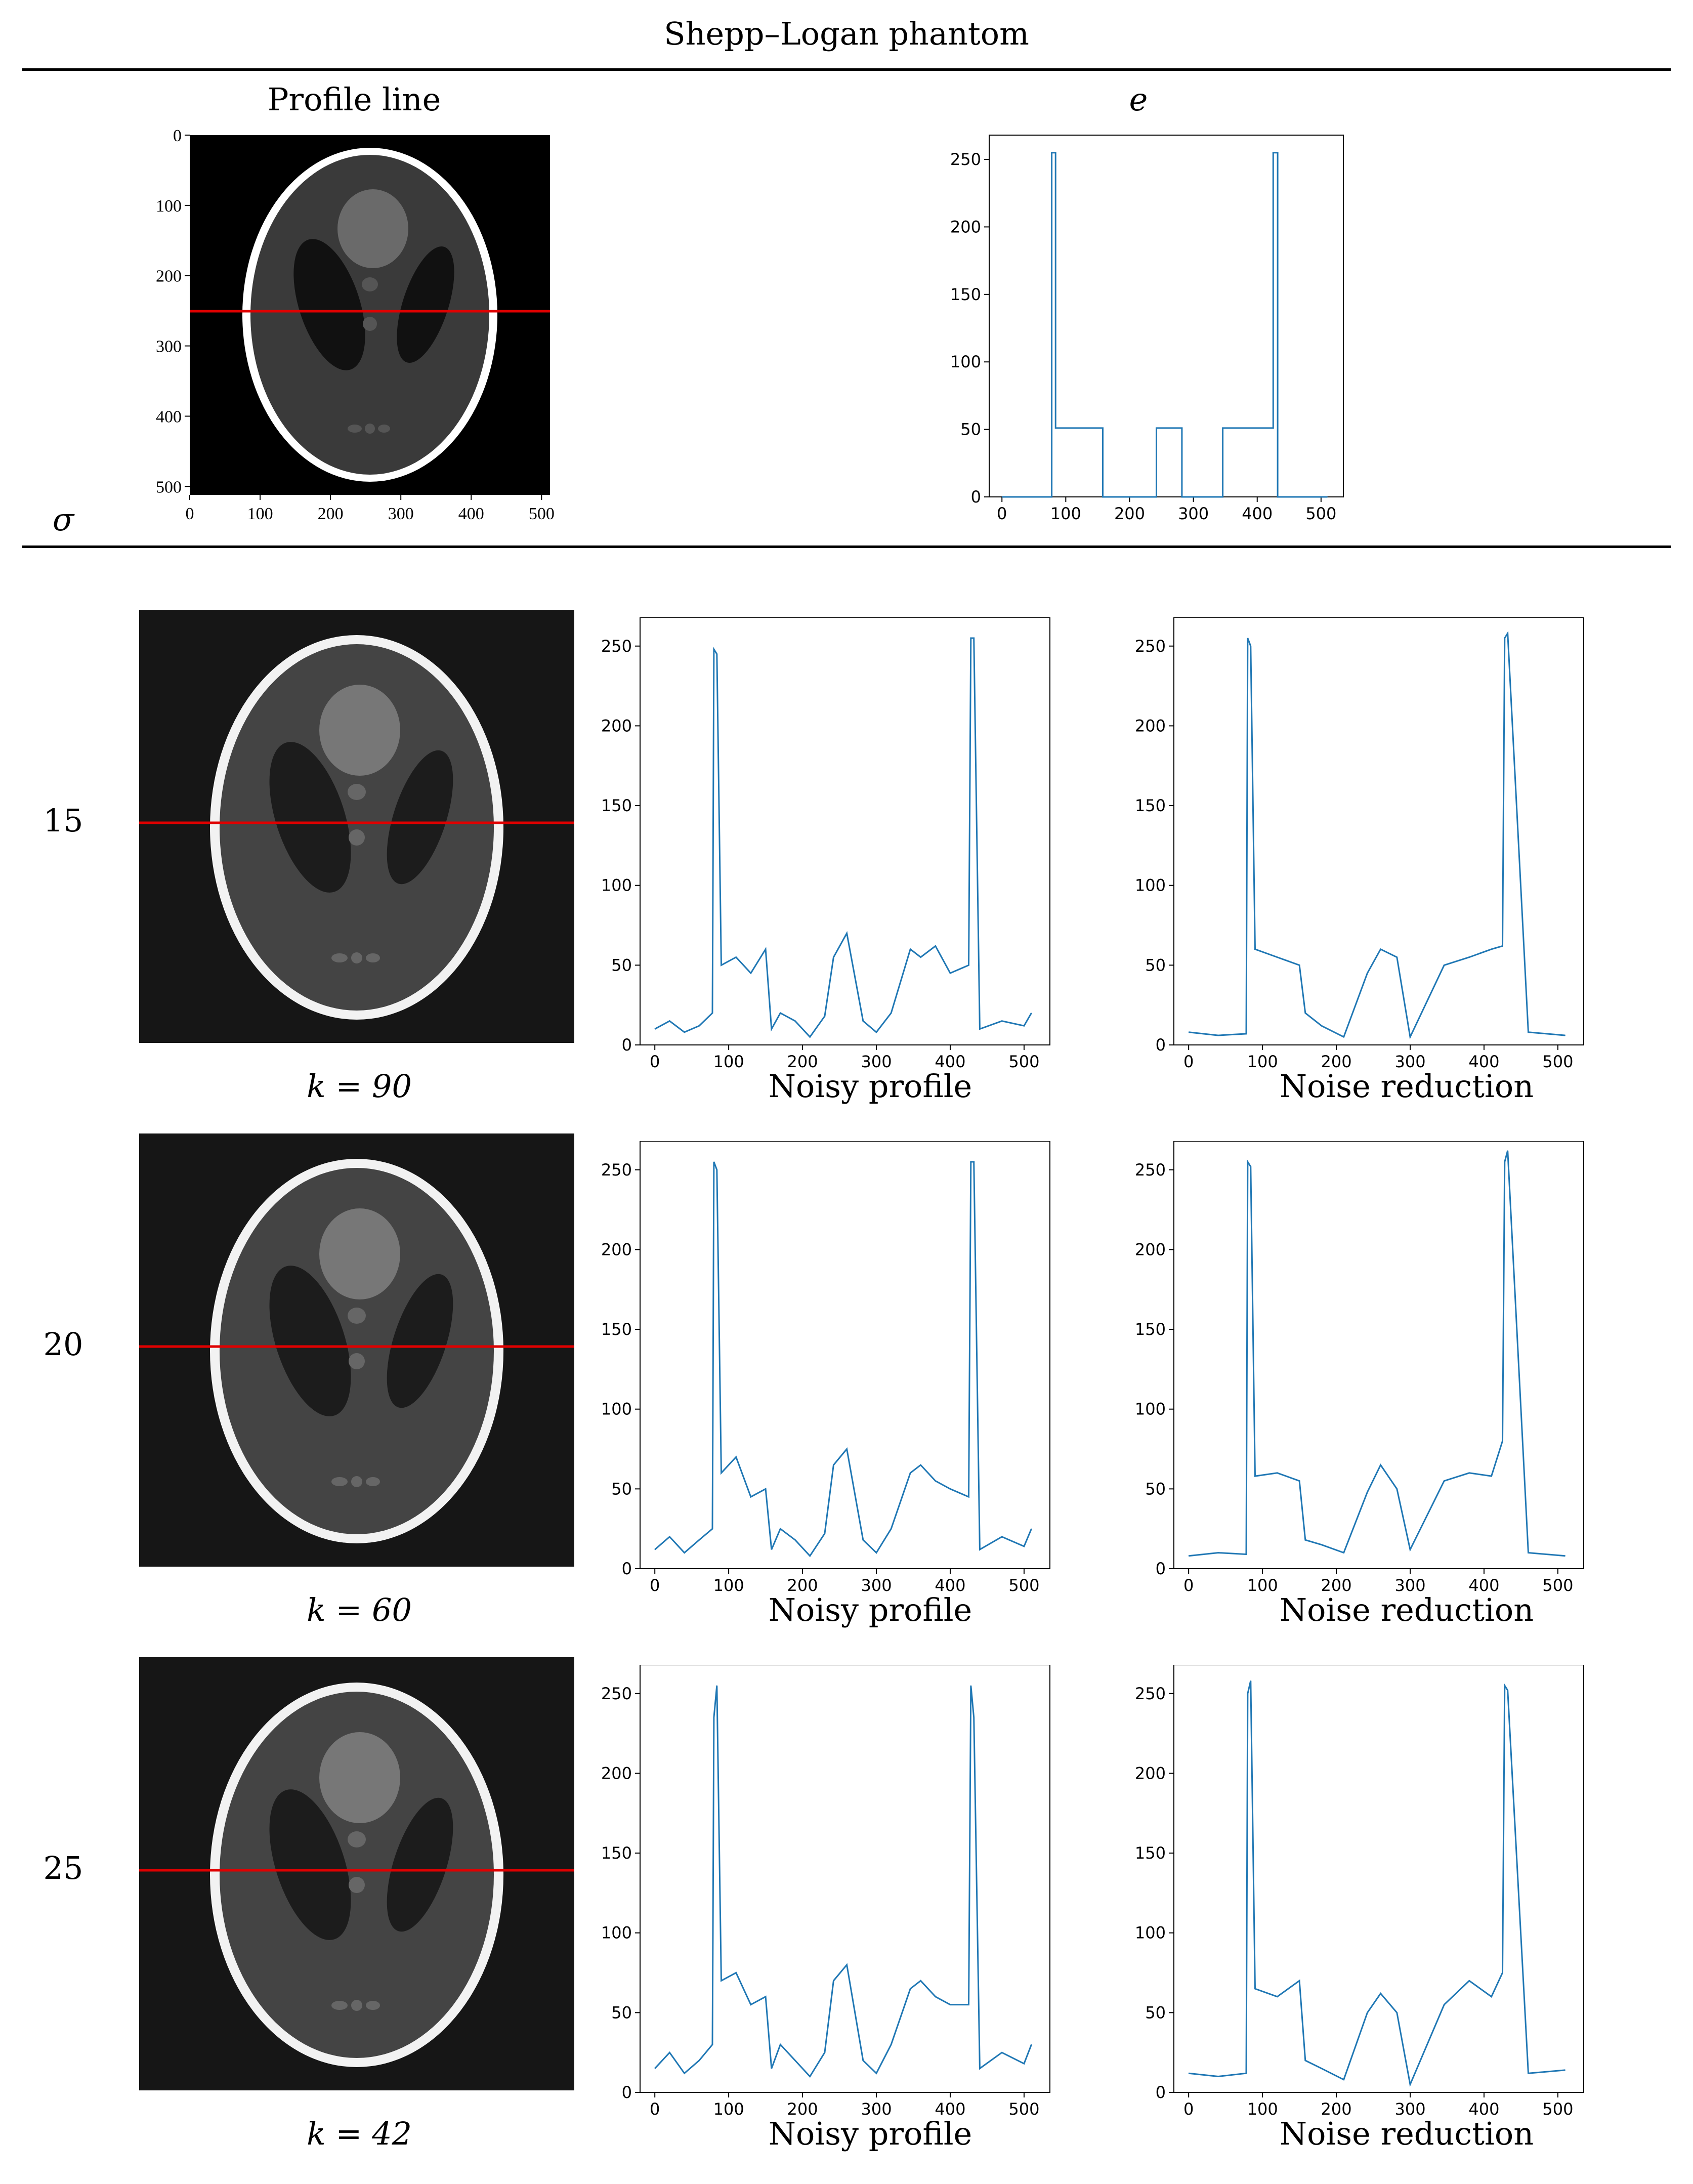  Describe the element at coordinates (169, 206) in the screenshot. I see `ref-ytick-label: 100` at that location.